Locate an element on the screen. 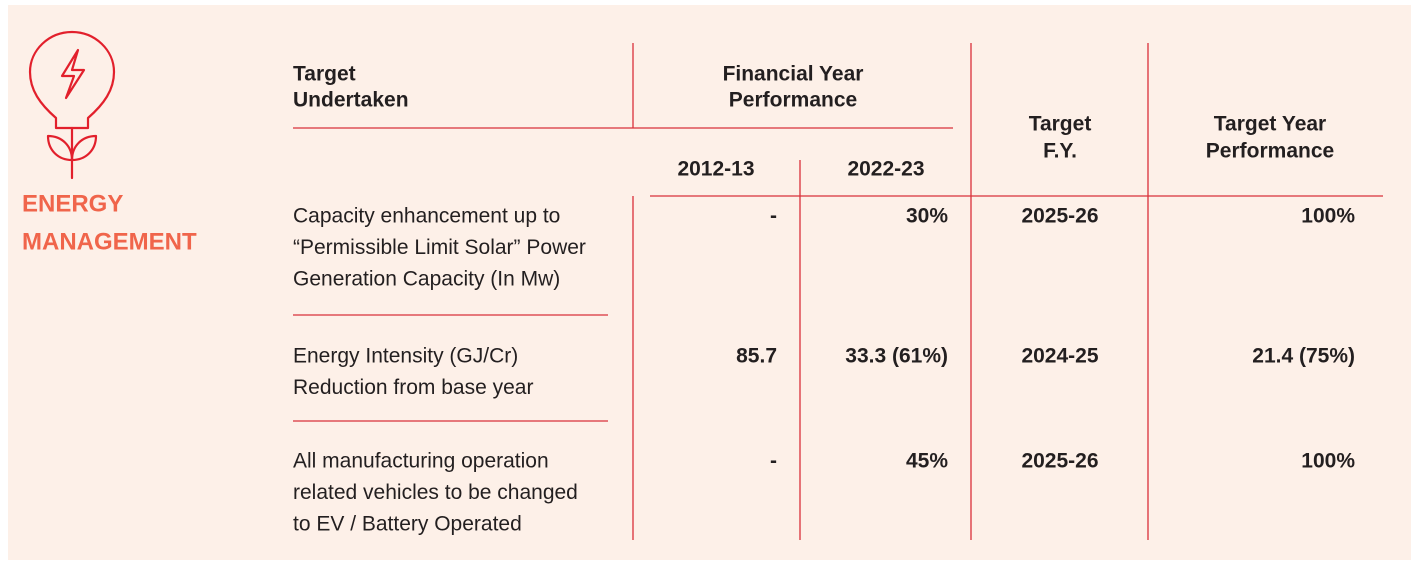 This screenshot has height=572, width=1419. target-text: Energy Intensity (GJ/Cr) is located at coordinates (405, 356).